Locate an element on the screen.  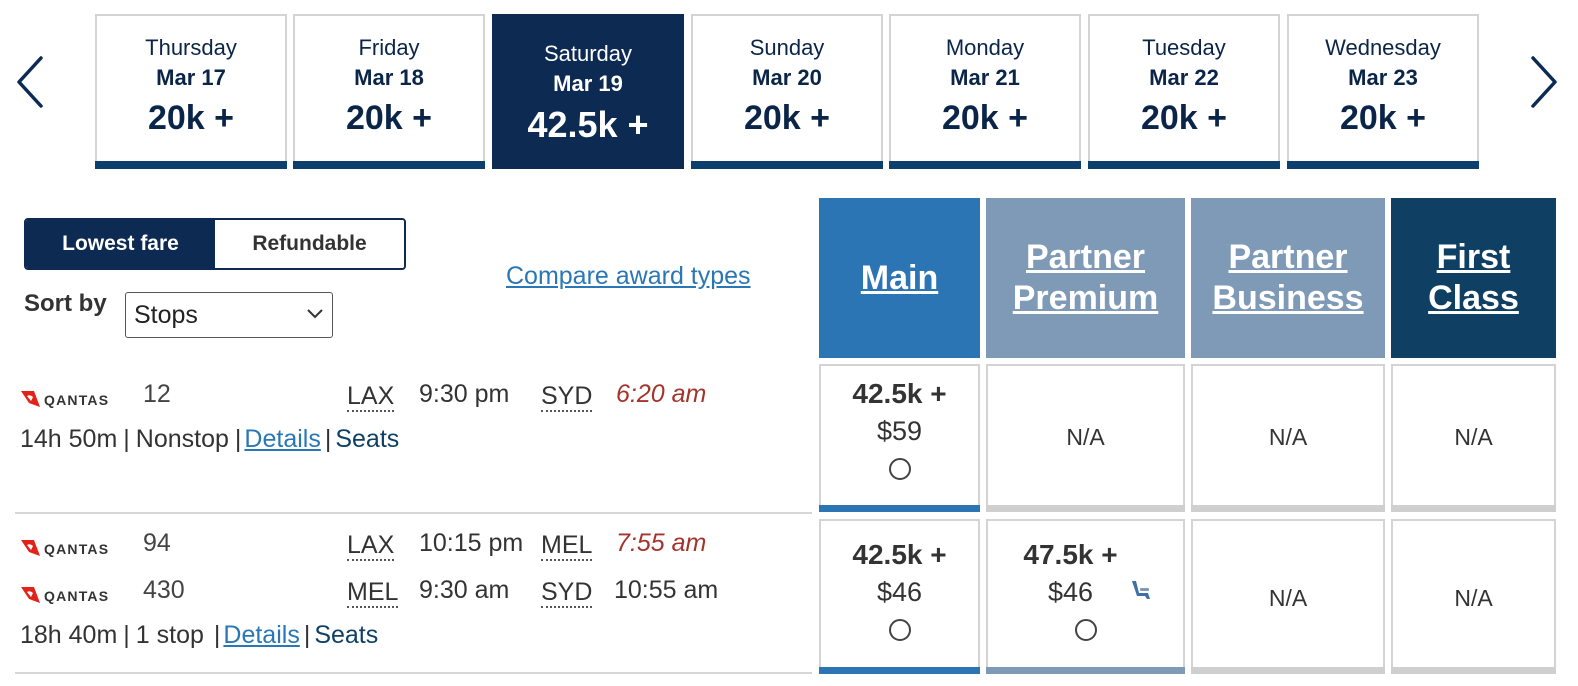
flight-number: 94 is located at coordinates (157, 543).